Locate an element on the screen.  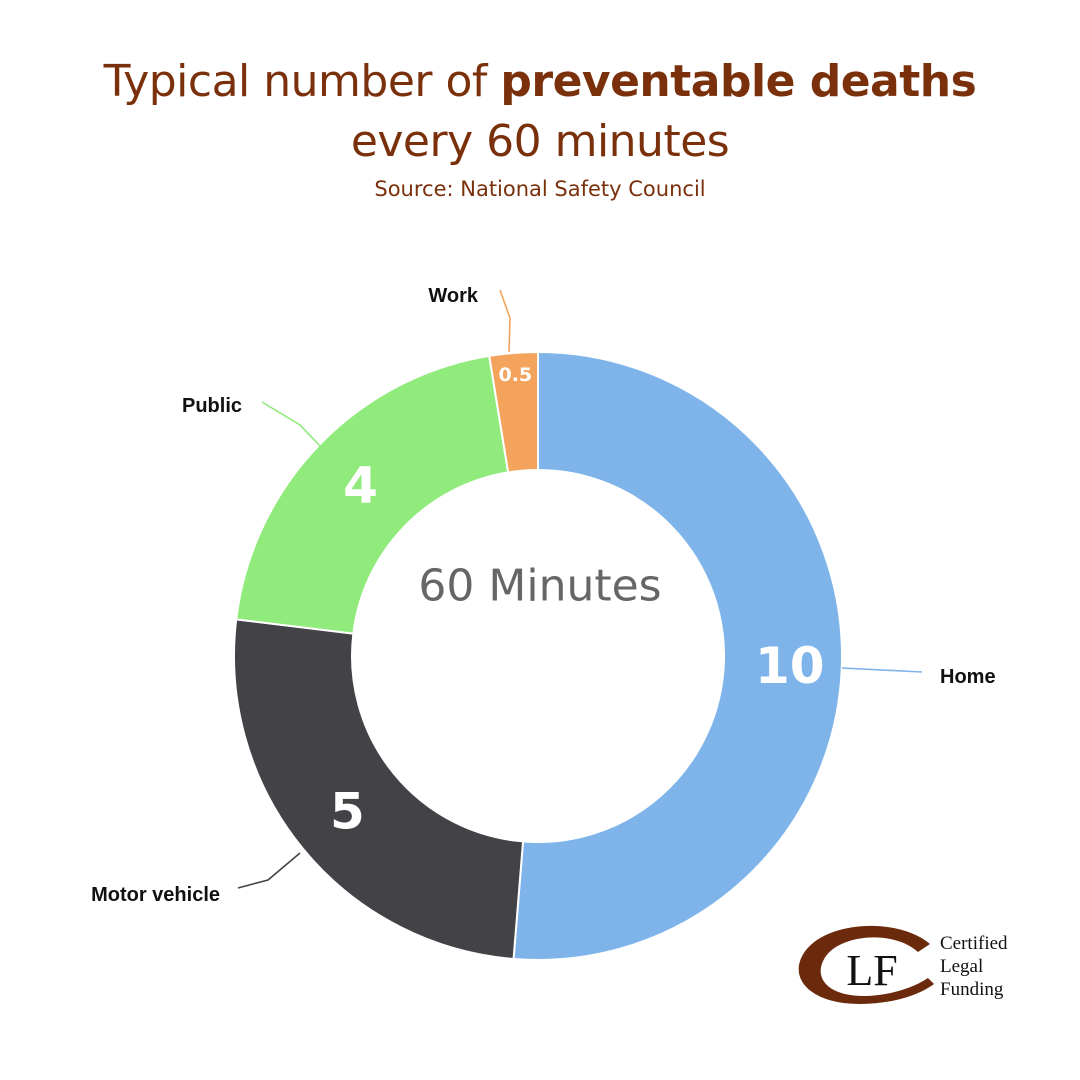
chart-source: Source: National Safety Council is located at coordinates (540, 189).